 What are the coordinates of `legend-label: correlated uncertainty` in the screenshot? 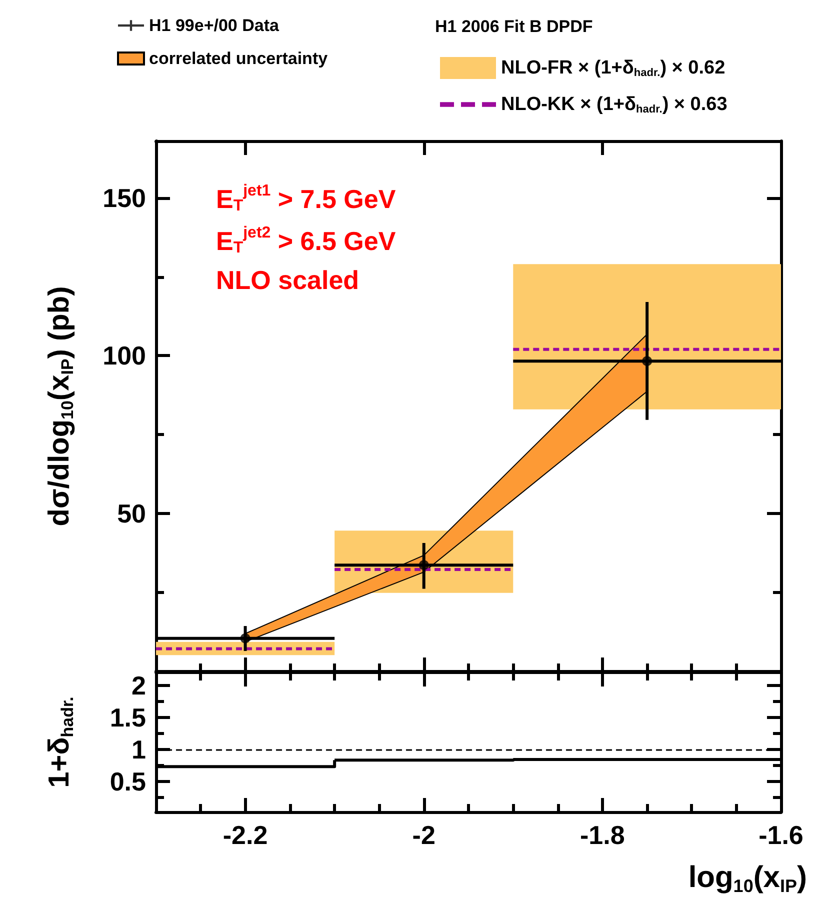 It's located at (238, 58).